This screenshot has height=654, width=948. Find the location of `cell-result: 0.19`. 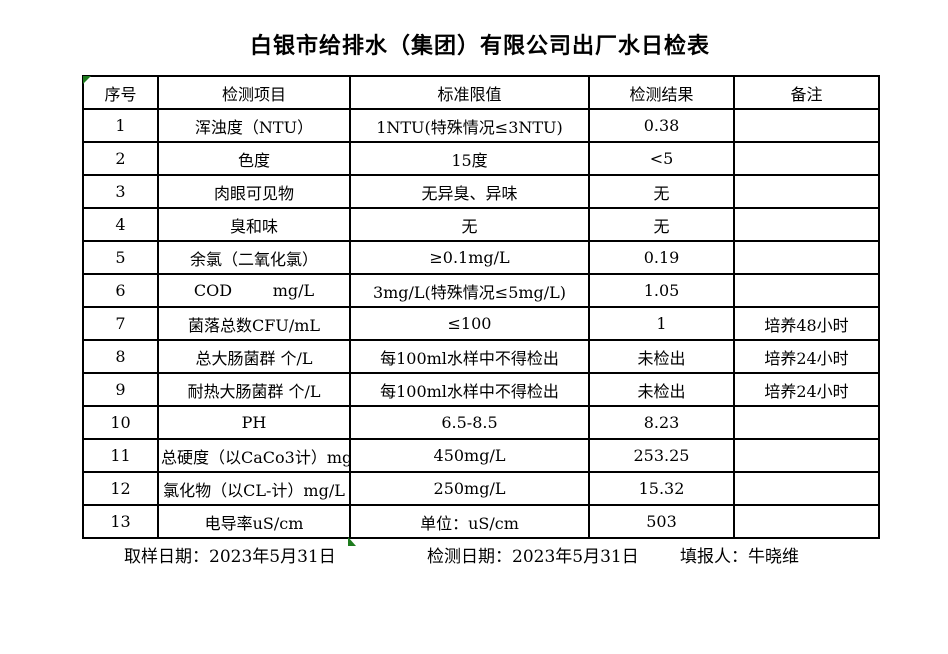

cell-result: 0.19 is located at coordinates (661, 257).